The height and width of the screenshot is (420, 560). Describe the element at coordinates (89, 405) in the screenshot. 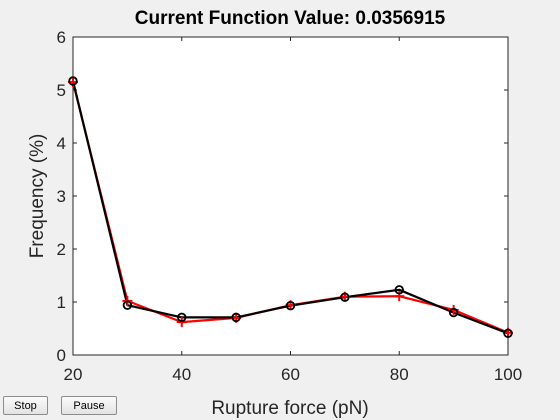

I see `pause-button: Pause` at that location.